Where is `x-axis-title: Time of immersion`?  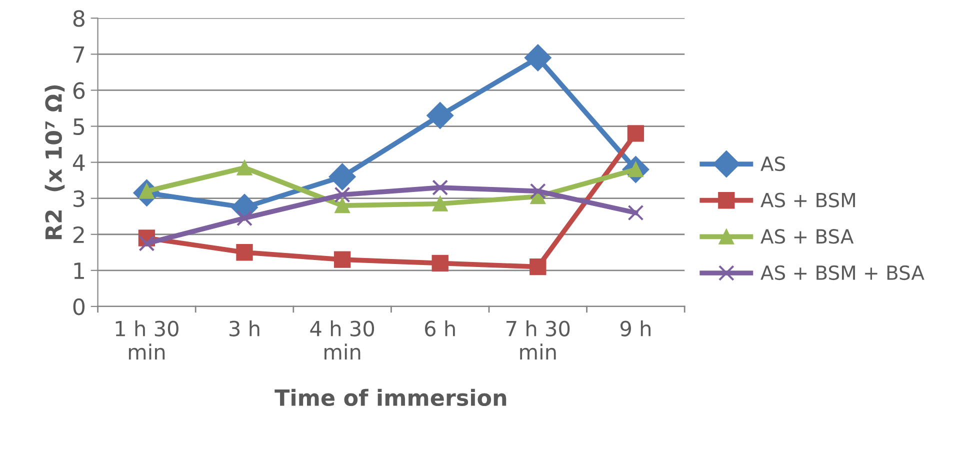
x-axis-title: Time of immersion is located at coordinates (390, 397).